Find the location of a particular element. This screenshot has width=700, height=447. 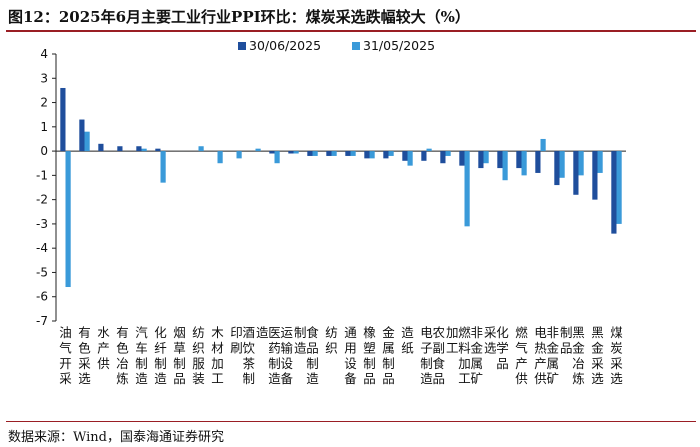

y-tick-label: -6 is located at coordinates (42, 297).